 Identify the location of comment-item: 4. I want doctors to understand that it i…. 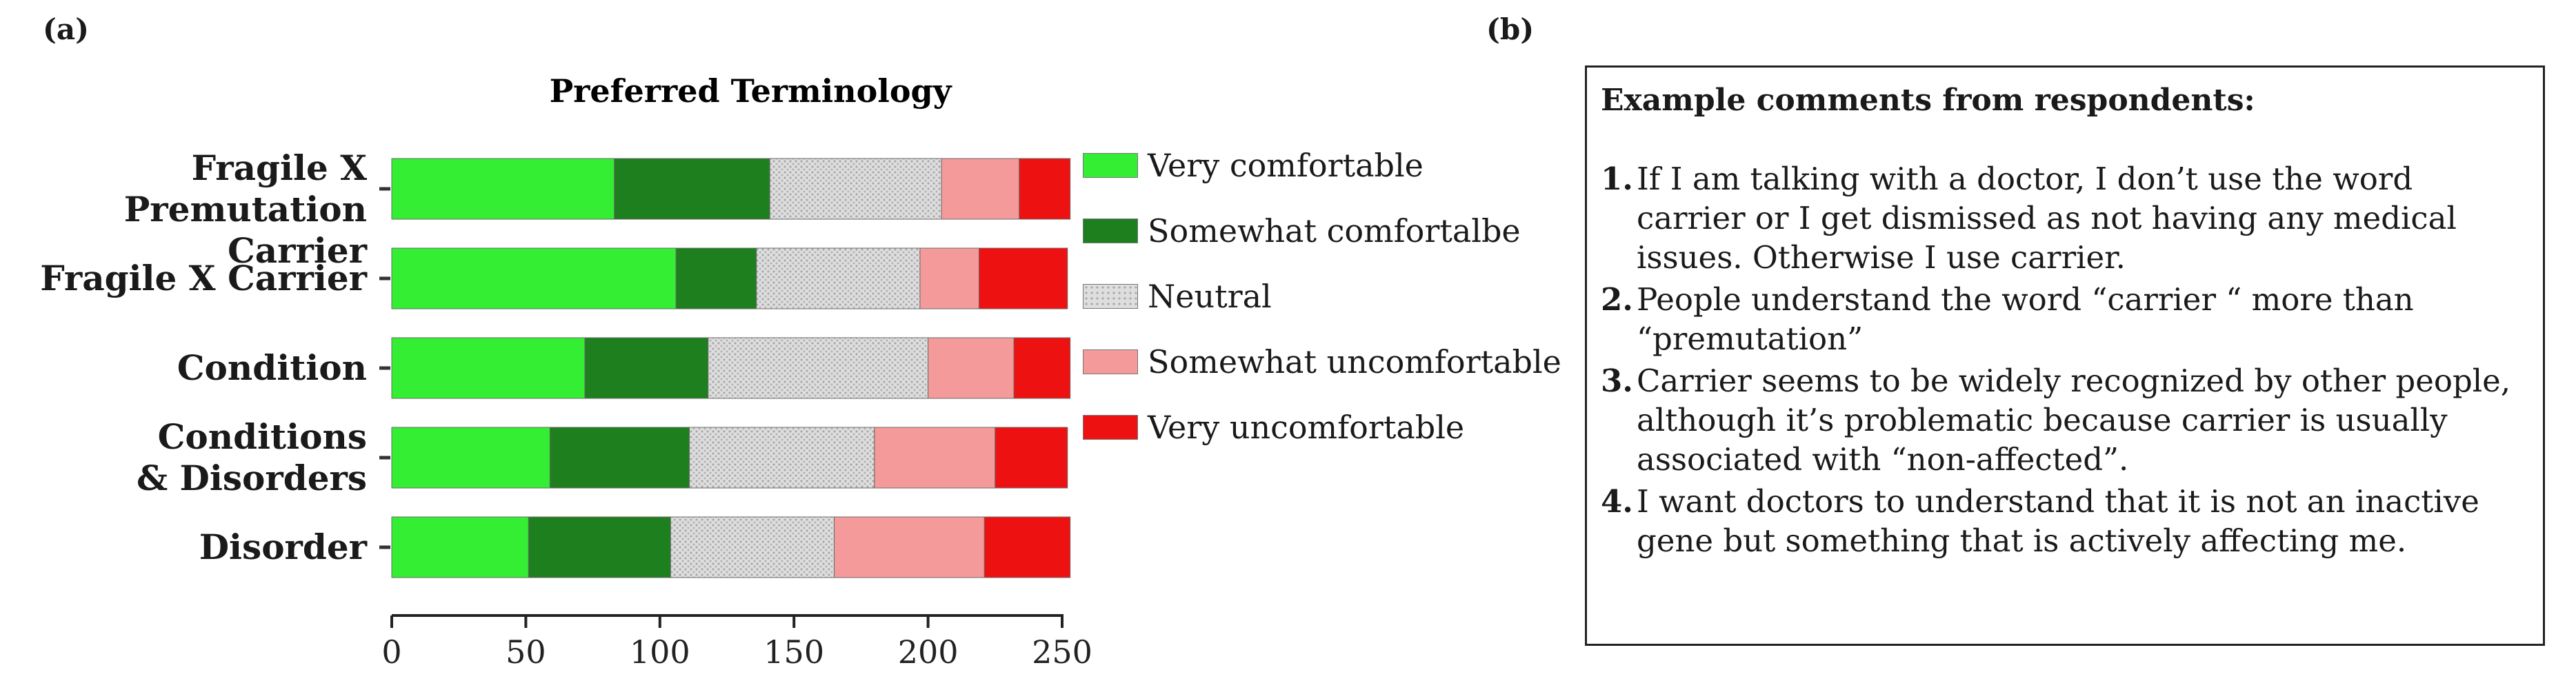
(2065, 521).